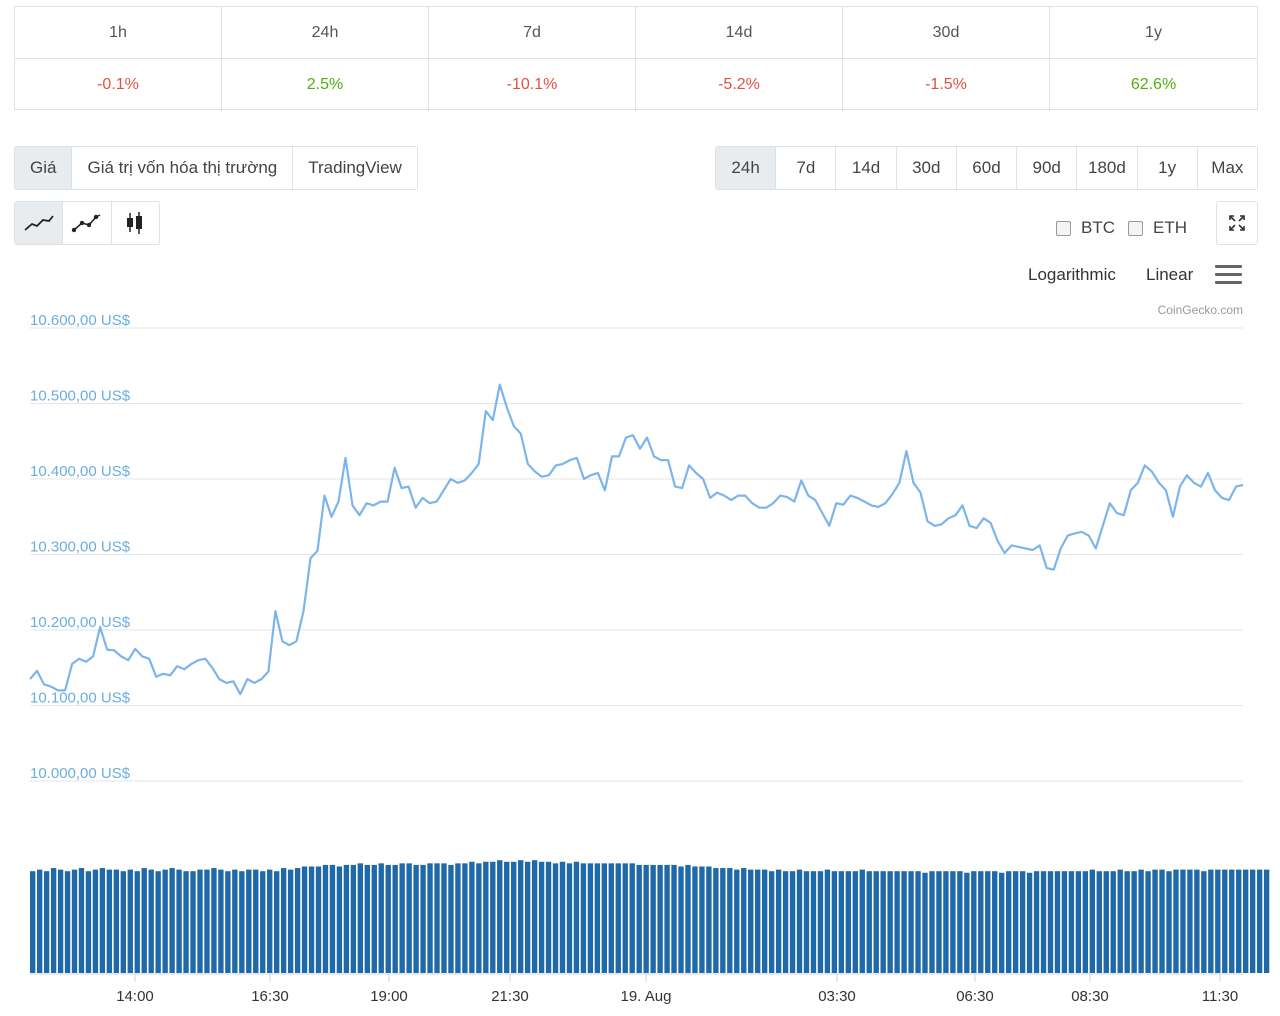  What do you see at coordinates (510, 996) in the screenshot?
I see `x-tick-label: 21:30` at bounding box center [510, 996].